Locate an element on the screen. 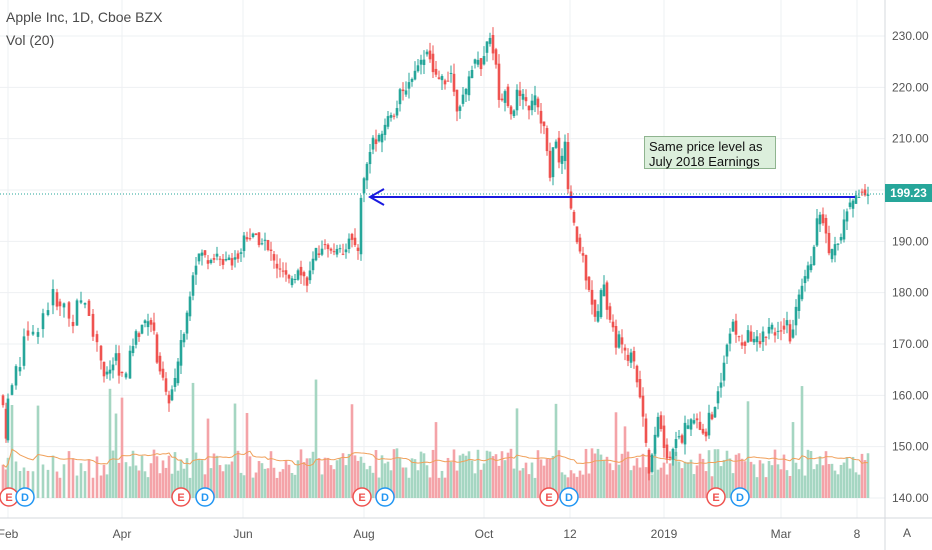 This screenshot has height=550, width=932. arrow-head is located at coordinates (376, 197).